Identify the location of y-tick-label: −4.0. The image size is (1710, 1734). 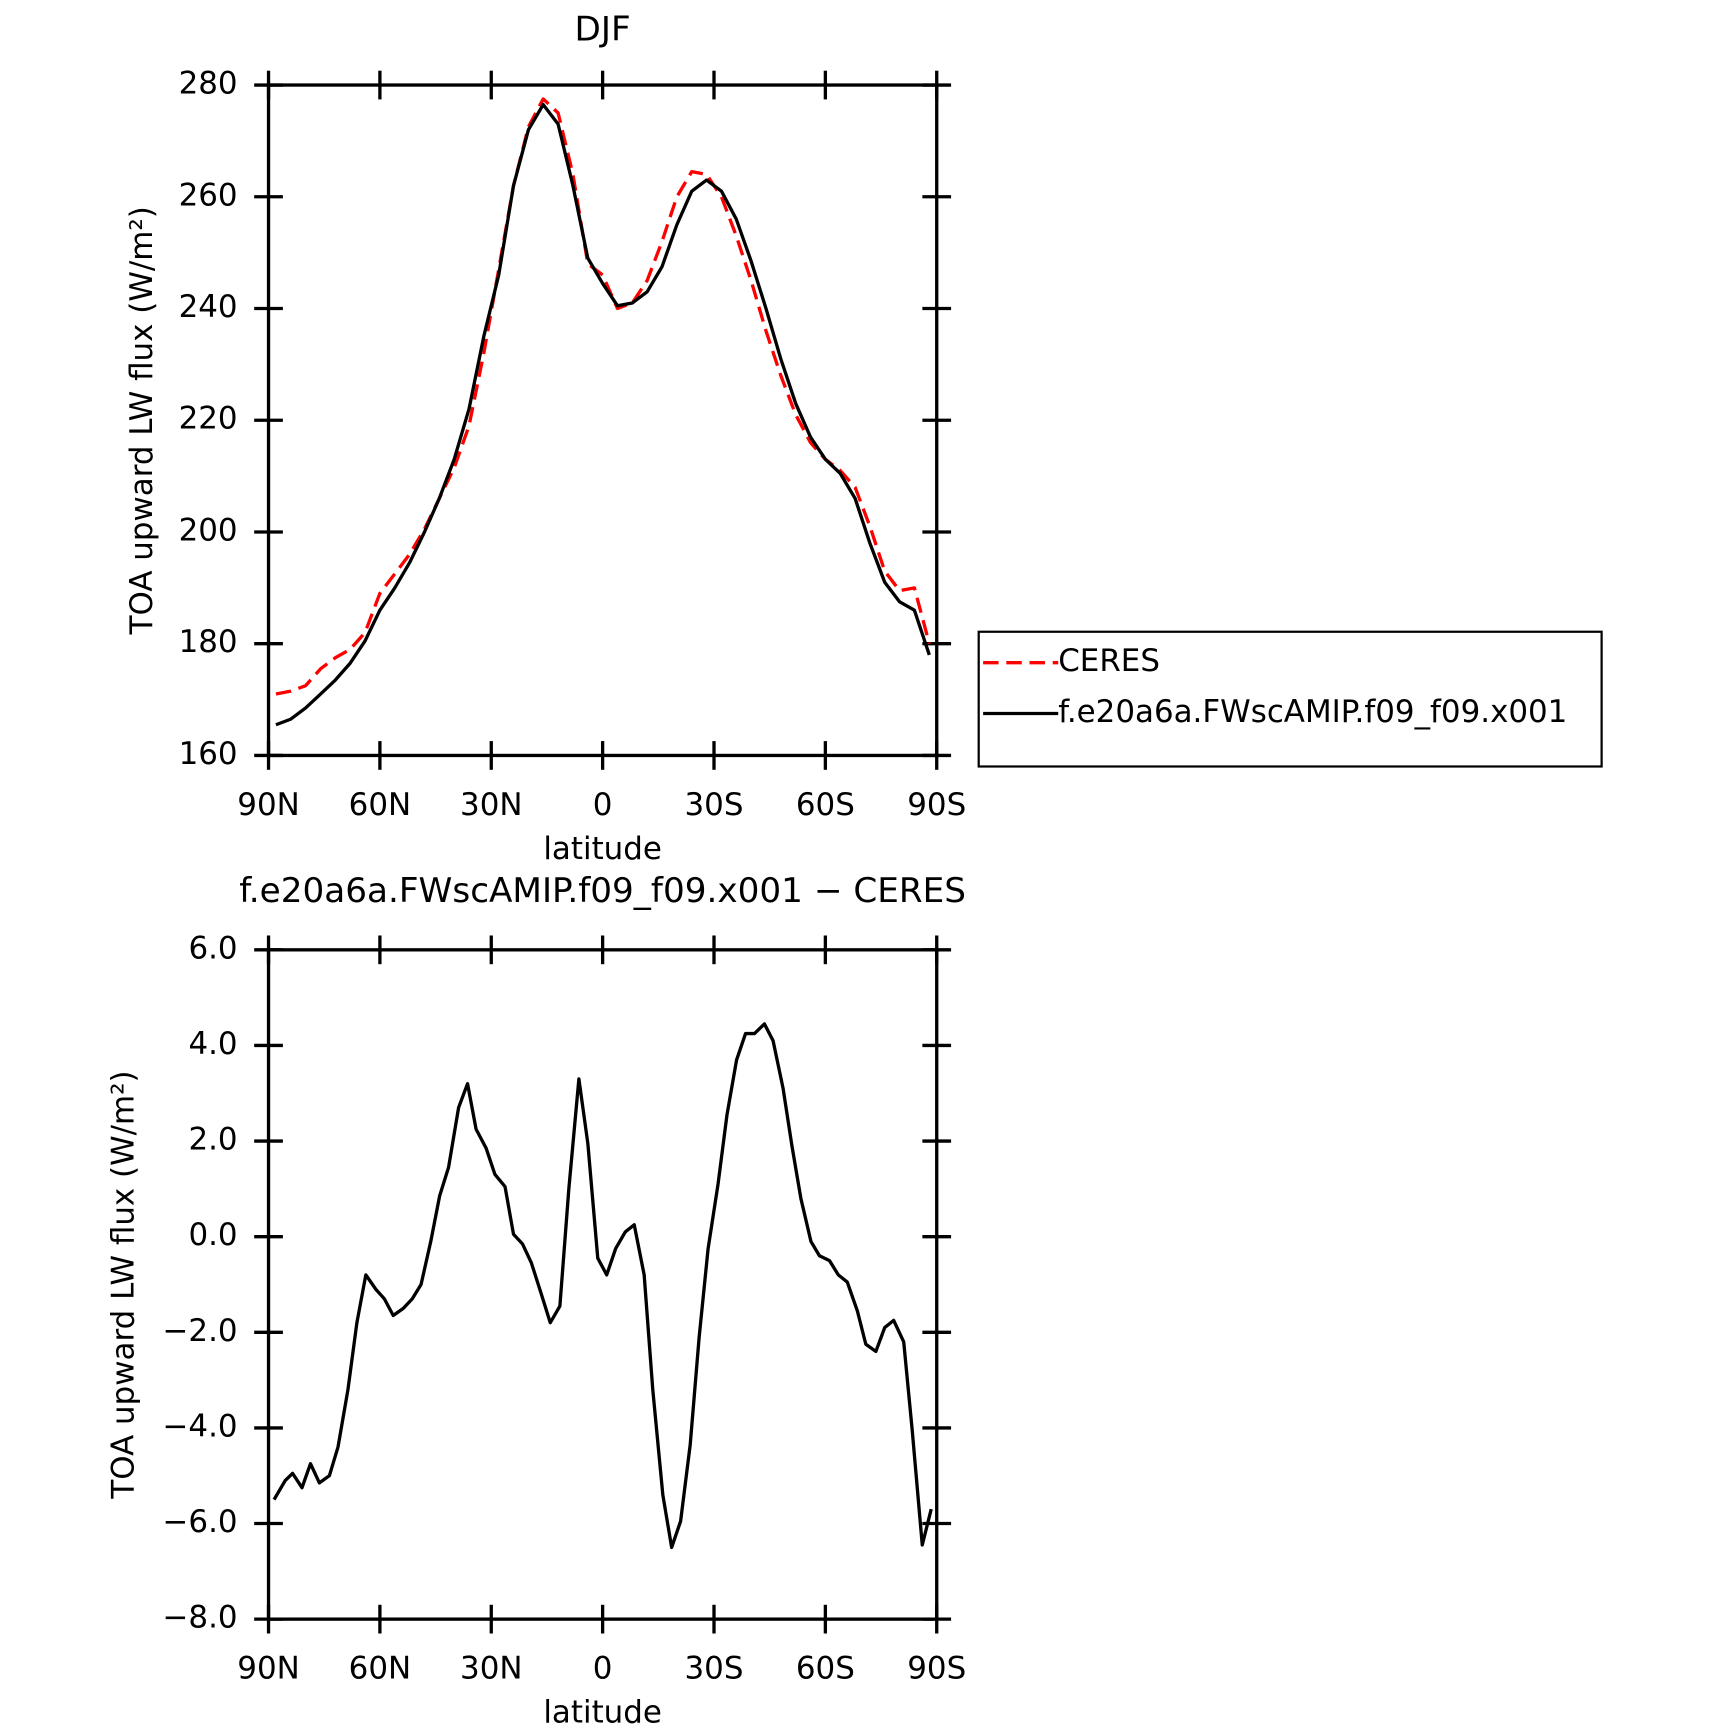
(200, 1426).